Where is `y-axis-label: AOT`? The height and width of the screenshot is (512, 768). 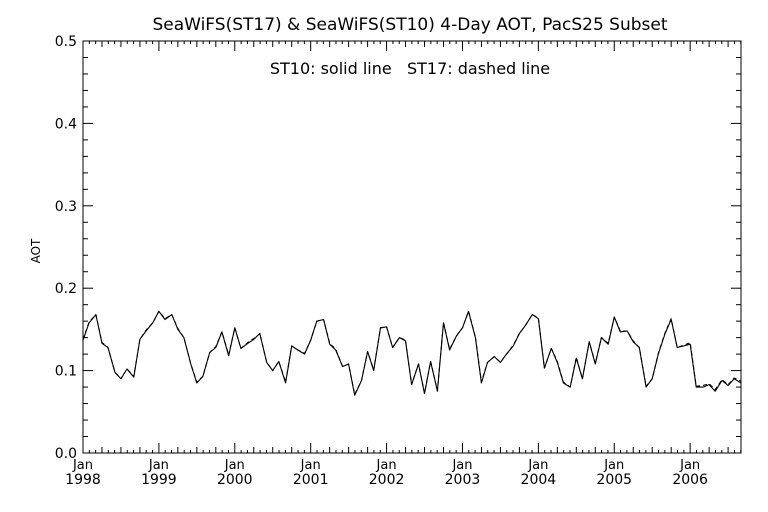 y-axis-label: AOT is located at coordinates (36, 250).